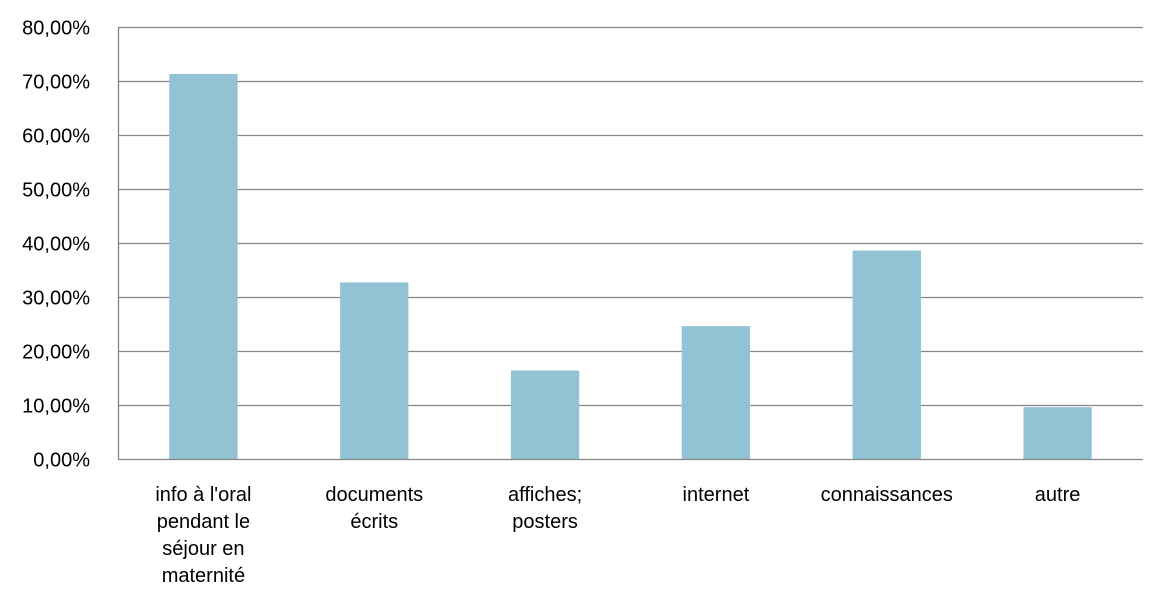  What do you see at coordinates (1058, 495) in the screenshot?
I see `x-category-label: autre` at bounding box center [1058, 495].